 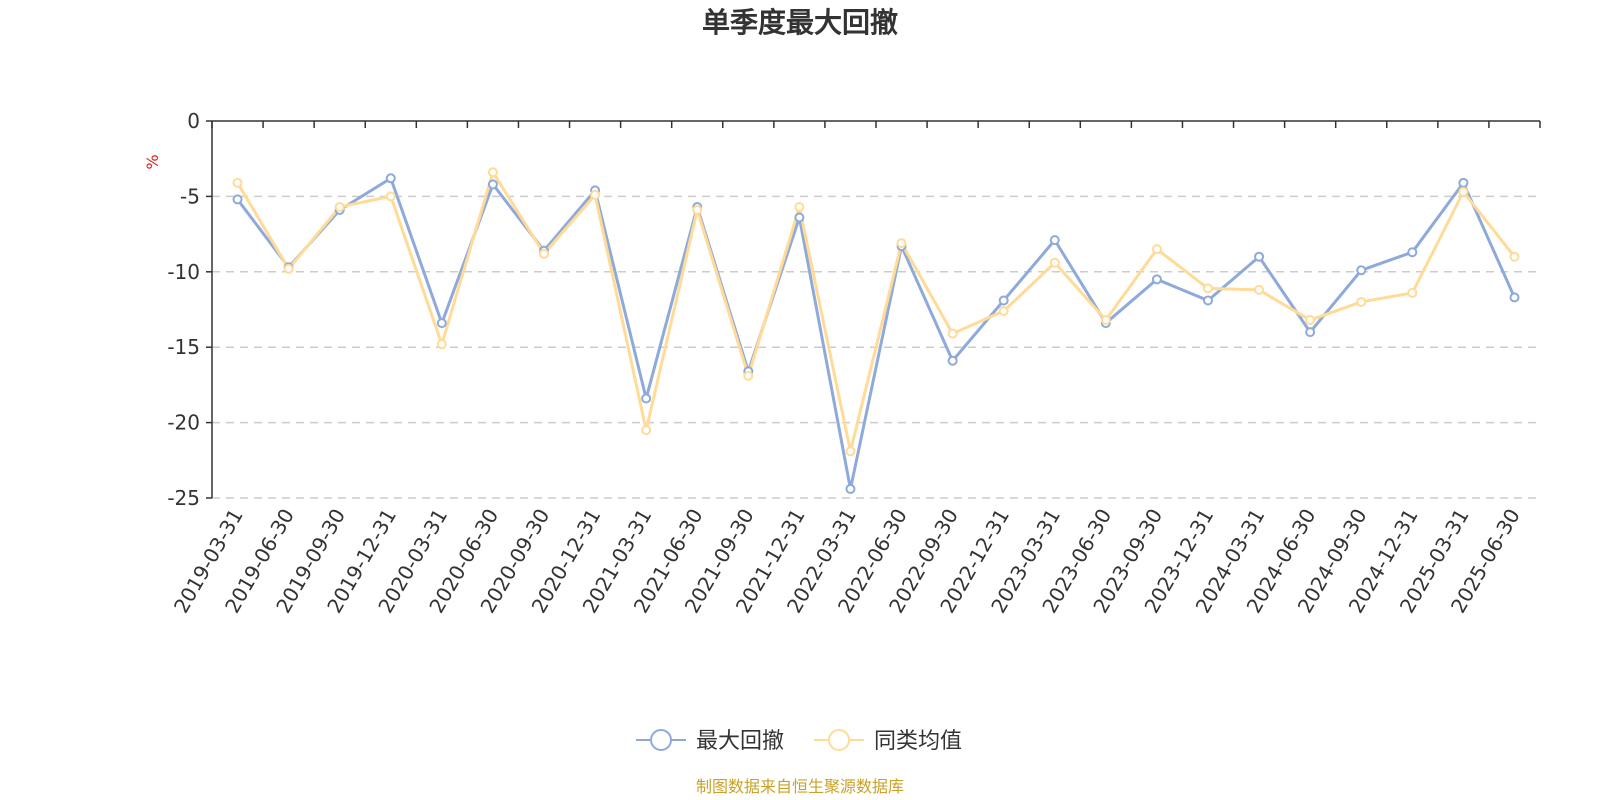 I want to click on y-axis-unit: %, so click(x=152, y=161).